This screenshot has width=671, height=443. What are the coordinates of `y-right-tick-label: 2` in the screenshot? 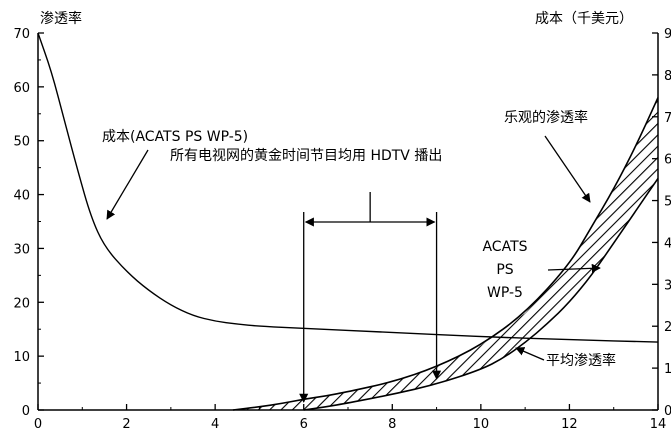 It's located at (667, 327).